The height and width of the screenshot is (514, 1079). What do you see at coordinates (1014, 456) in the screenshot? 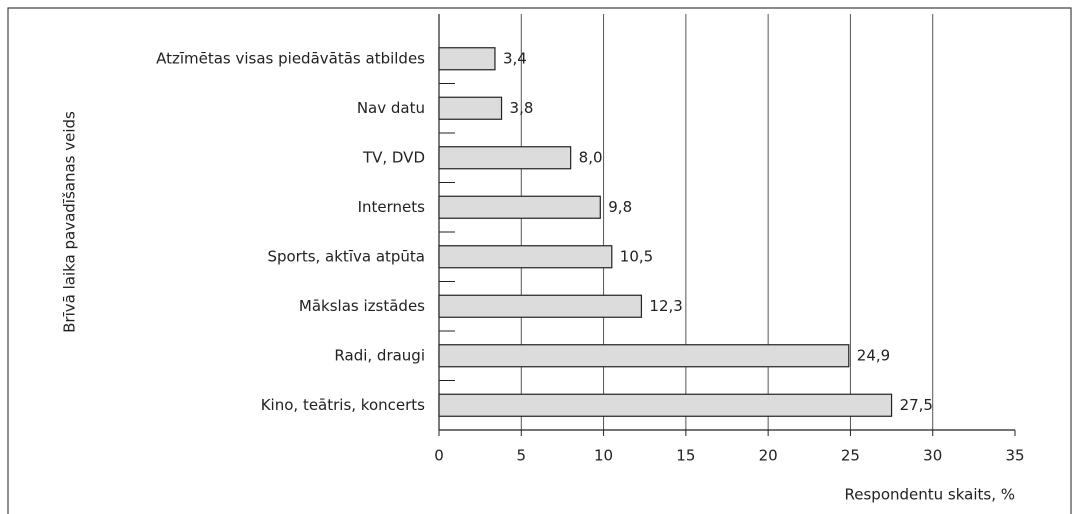
I see `x-tick-label: 35` at bounding box center [1014, 456].